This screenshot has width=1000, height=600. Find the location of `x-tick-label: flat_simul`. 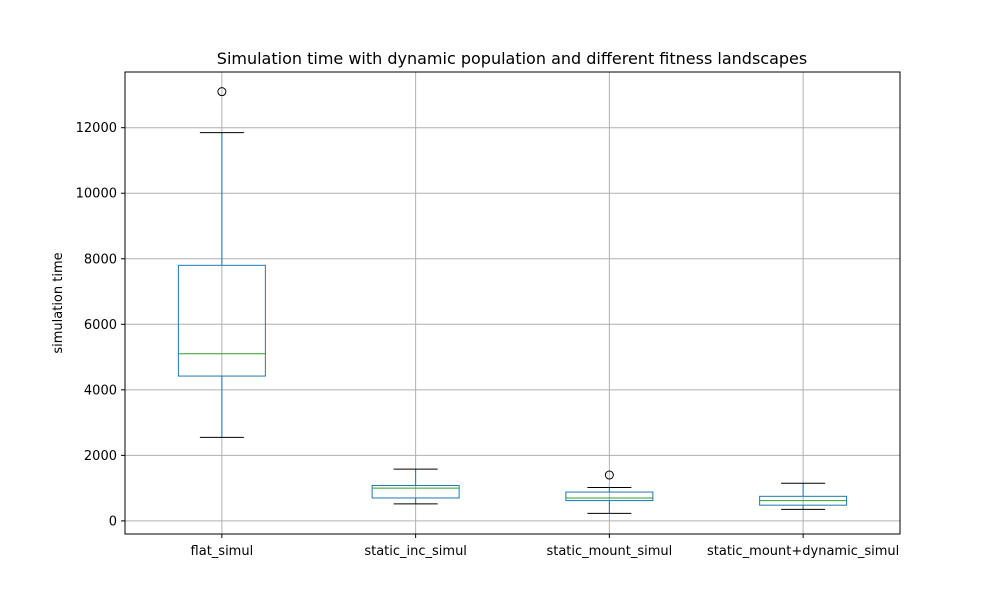

x-tick-label: flat_simul is located at coordinates (222, 551).